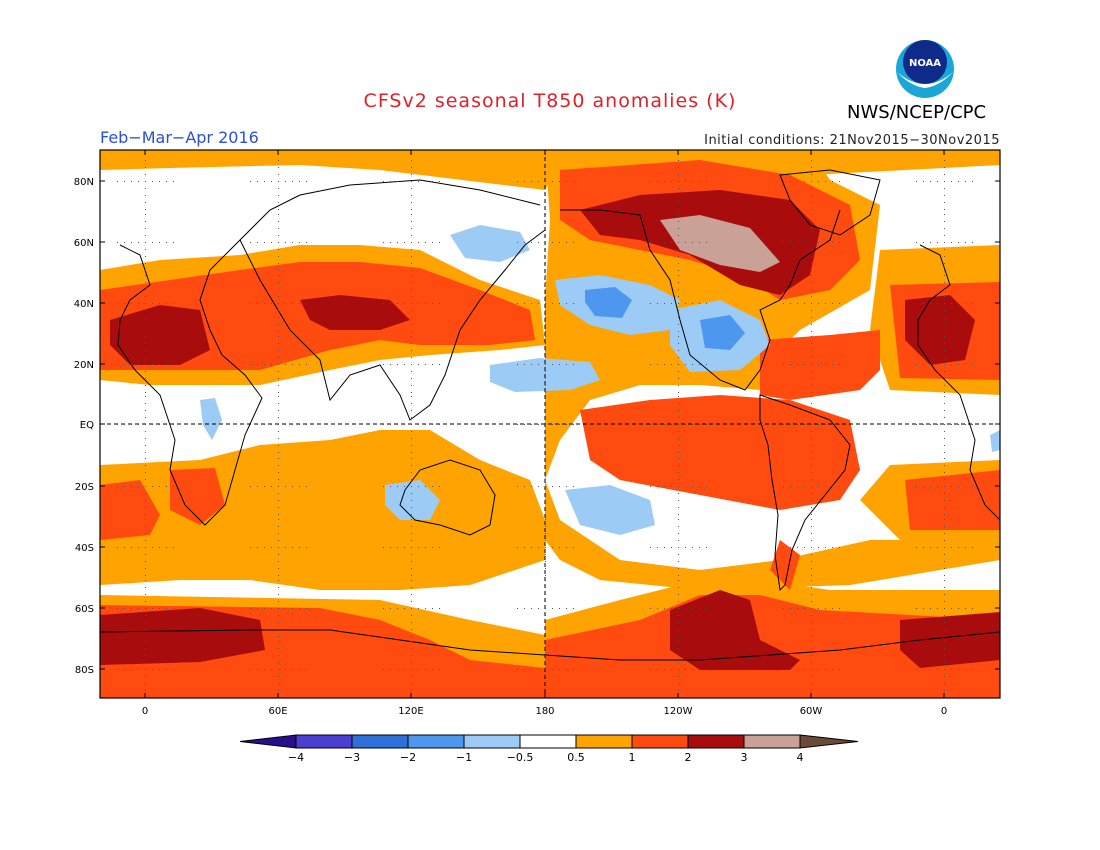 This screenshot has height=850, width=1100. I want to click on colorbar-label: −2, so click(408, 757).